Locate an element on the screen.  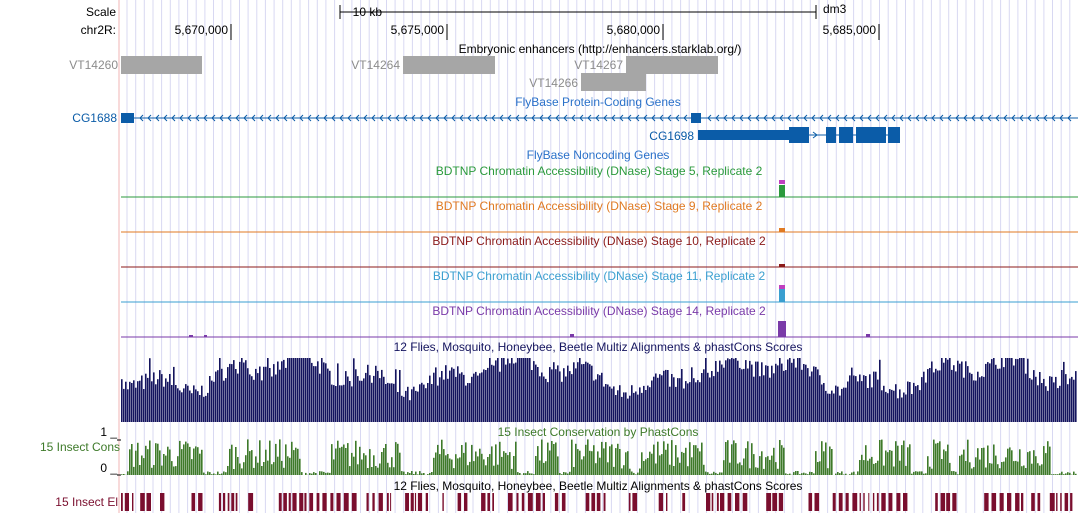
multiz-conservation-bars is located at coordinates (599, 390).